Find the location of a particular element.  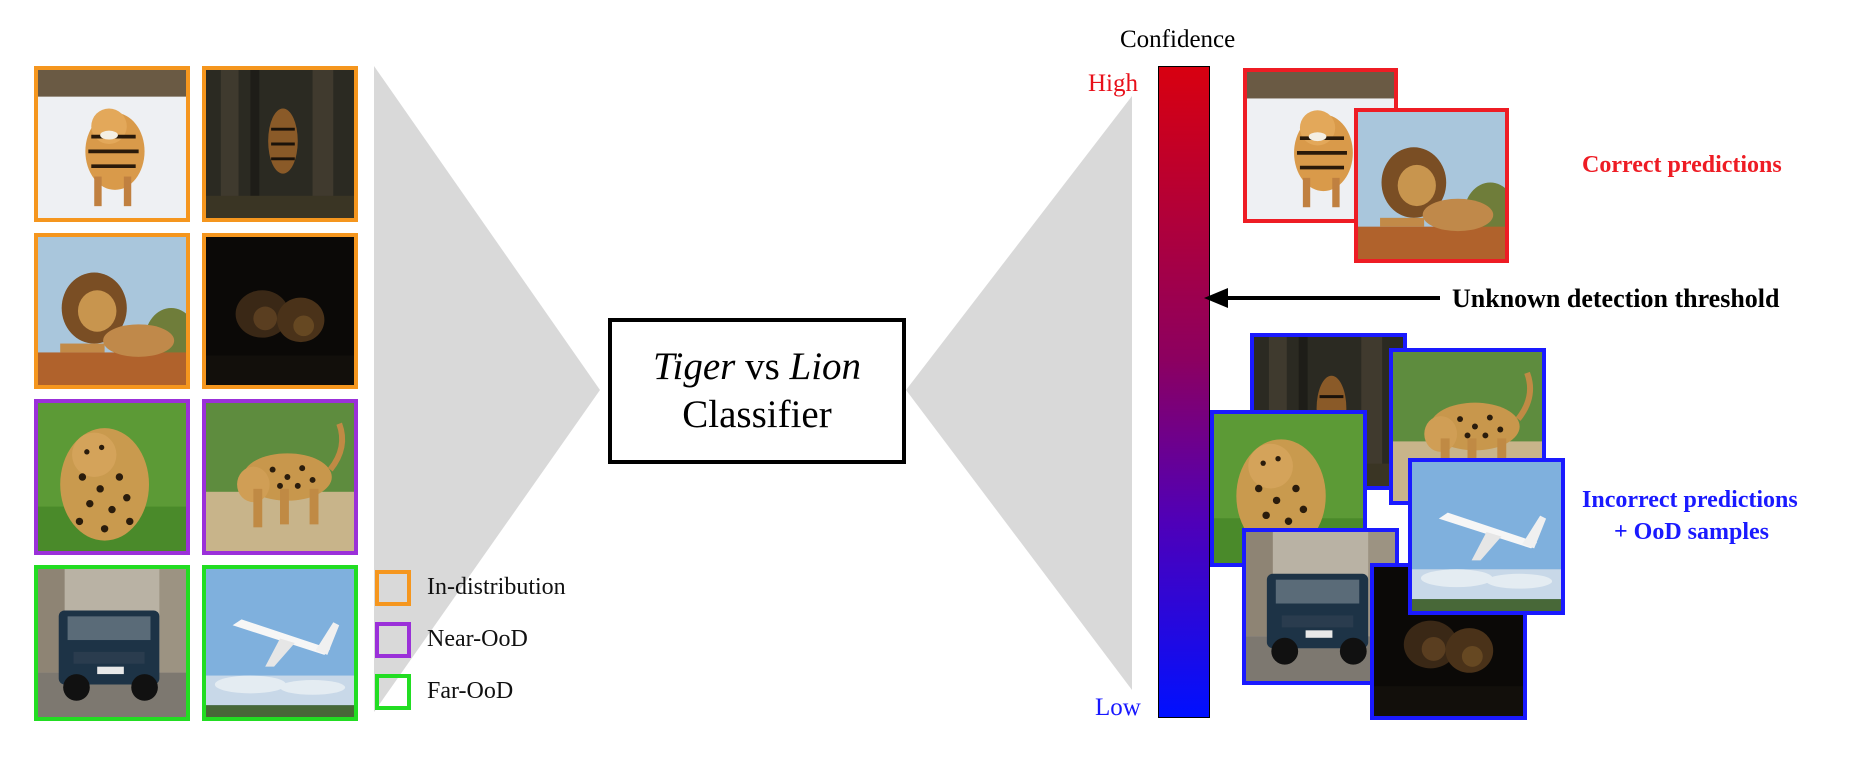

legend-label-in-distribution: In-distribution is located at coordinates (496, 587).